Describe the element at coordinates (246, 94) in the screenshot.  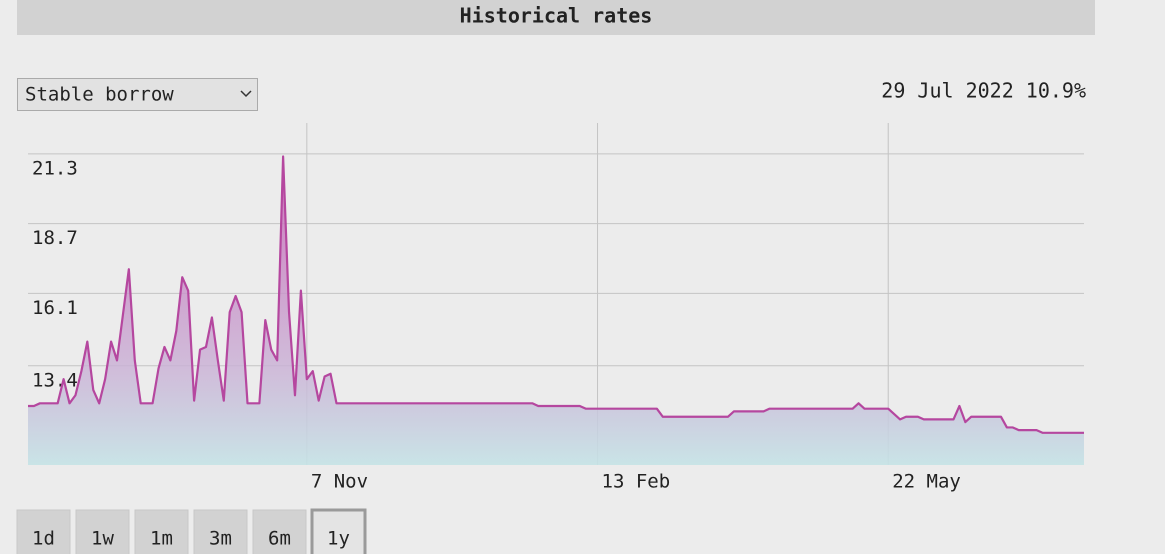
I see `select-chevron` at that location.